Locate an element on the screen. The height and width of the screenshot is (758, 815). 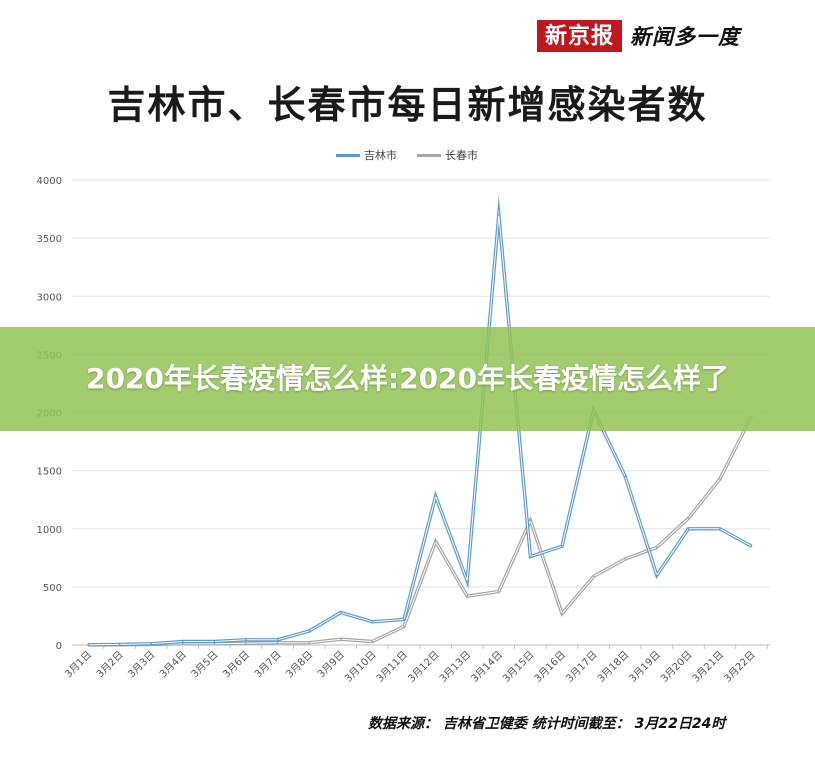
x-tick-label: 3月16日 is located at coordinates (550, 667).